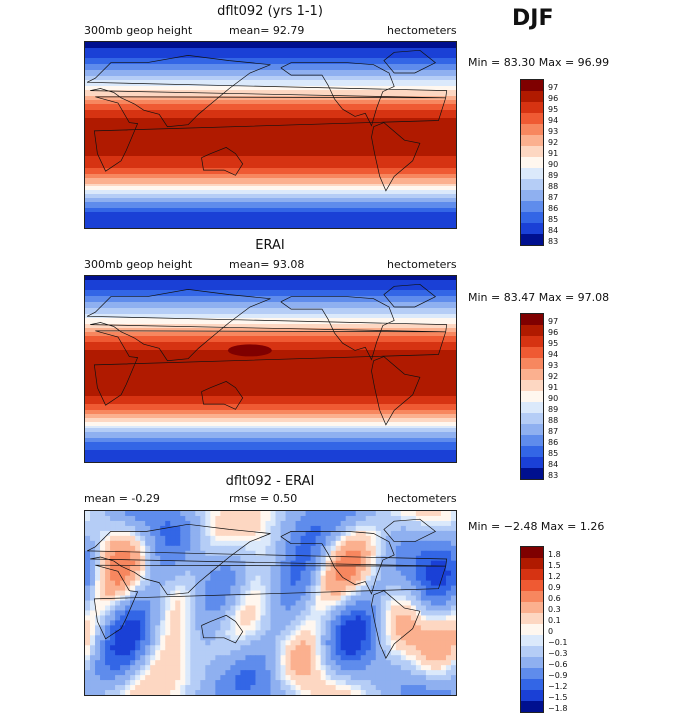 This screenshot has width=700, height=713. What do you see at coordinates (539, 62) in the screenshot?
I see `minmax-label: Min = 83.30 Max = 96.99` at bounding box center [539, 62].